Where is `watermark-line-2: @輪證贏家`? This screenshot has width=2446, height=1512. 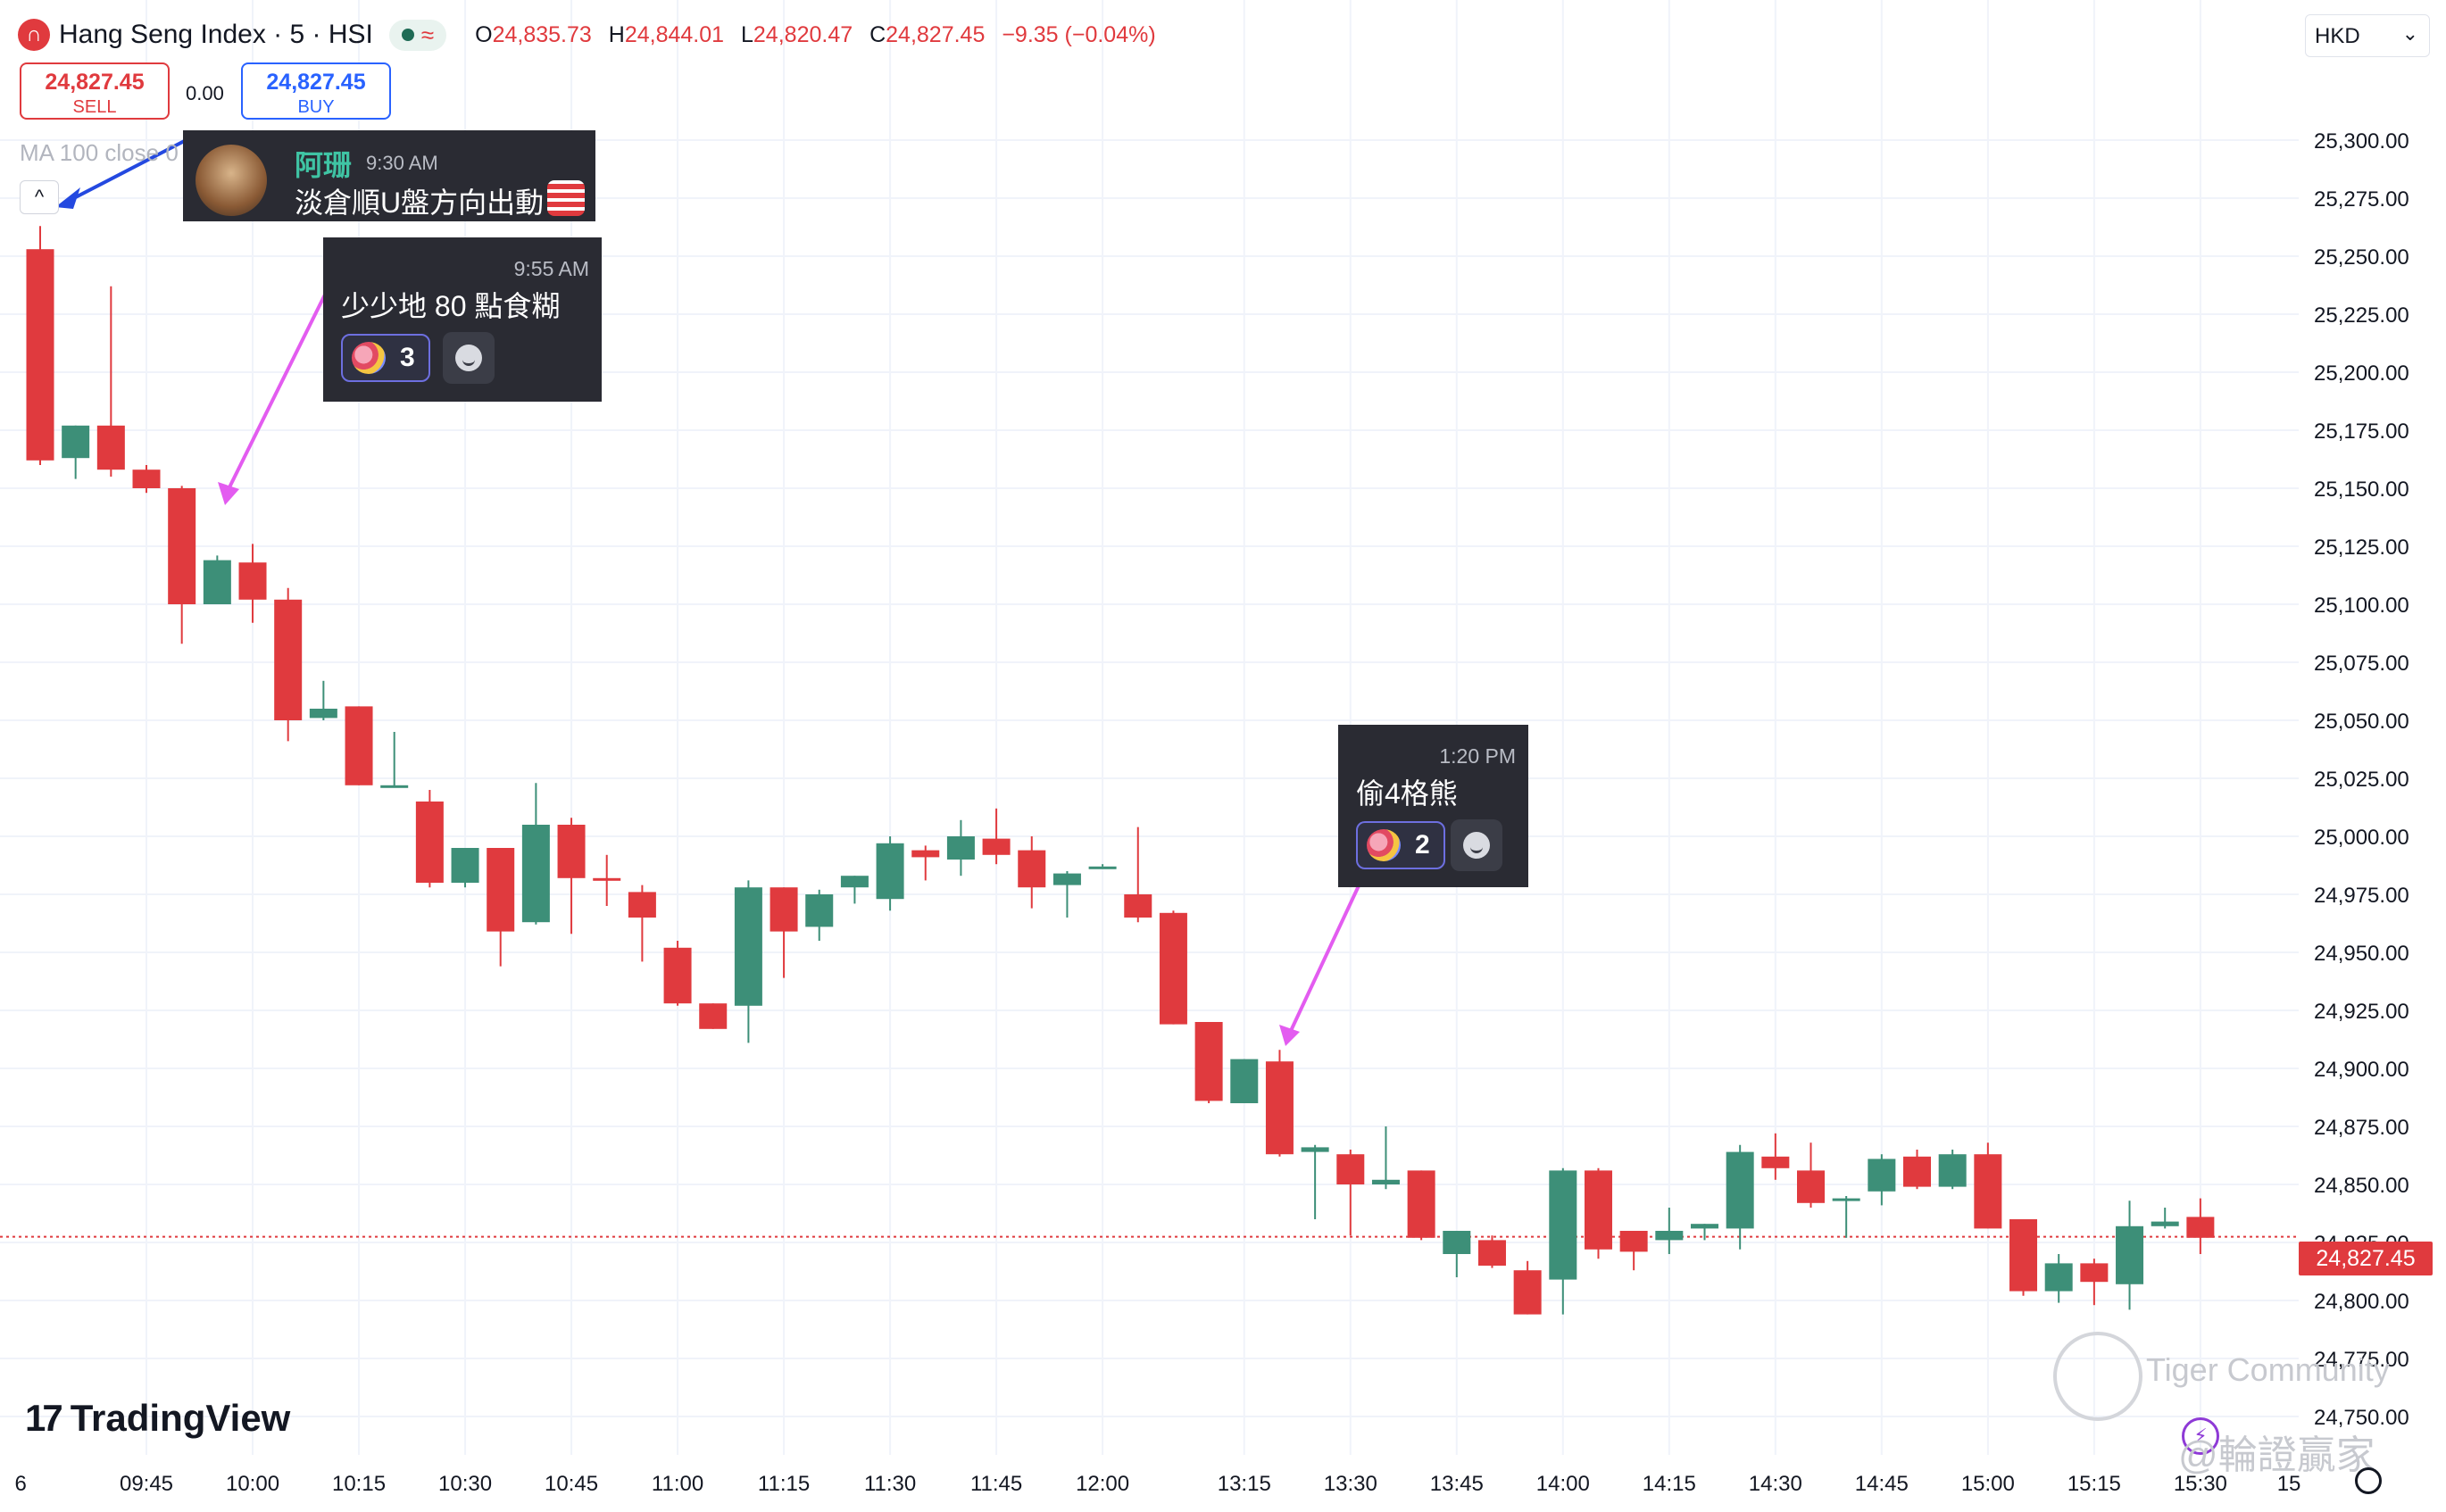 watermark-line-2: @輪證贏家 is located at coordinates (2276, 1455).